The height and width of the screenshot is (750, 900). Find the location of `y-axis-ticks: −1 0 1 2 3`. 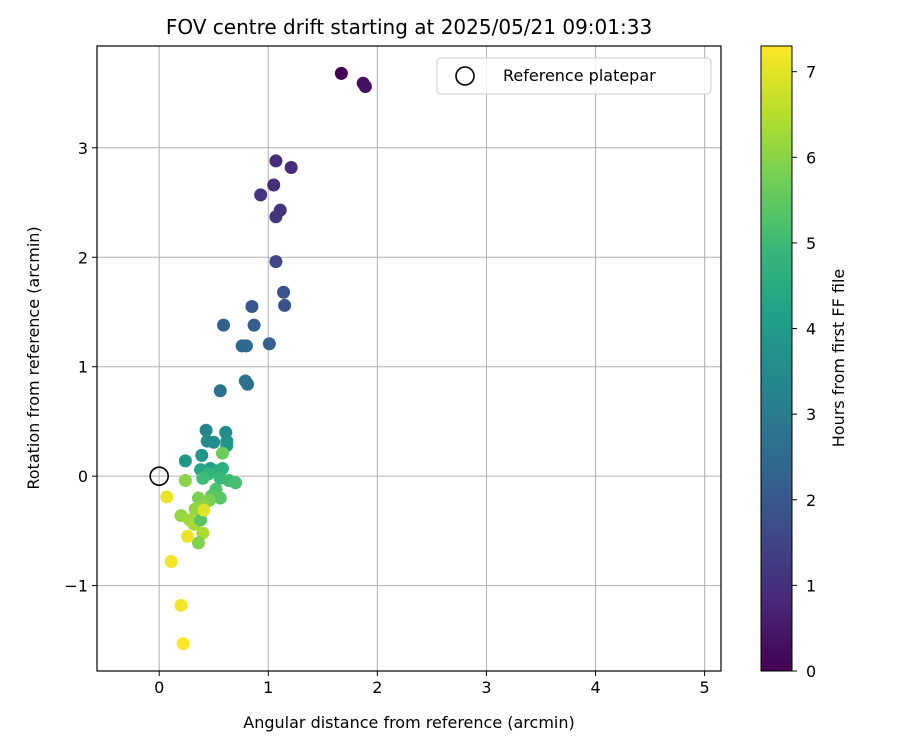

y-axis-ticks: −1 0 1 2 3 is located at coordinates (80, 367).